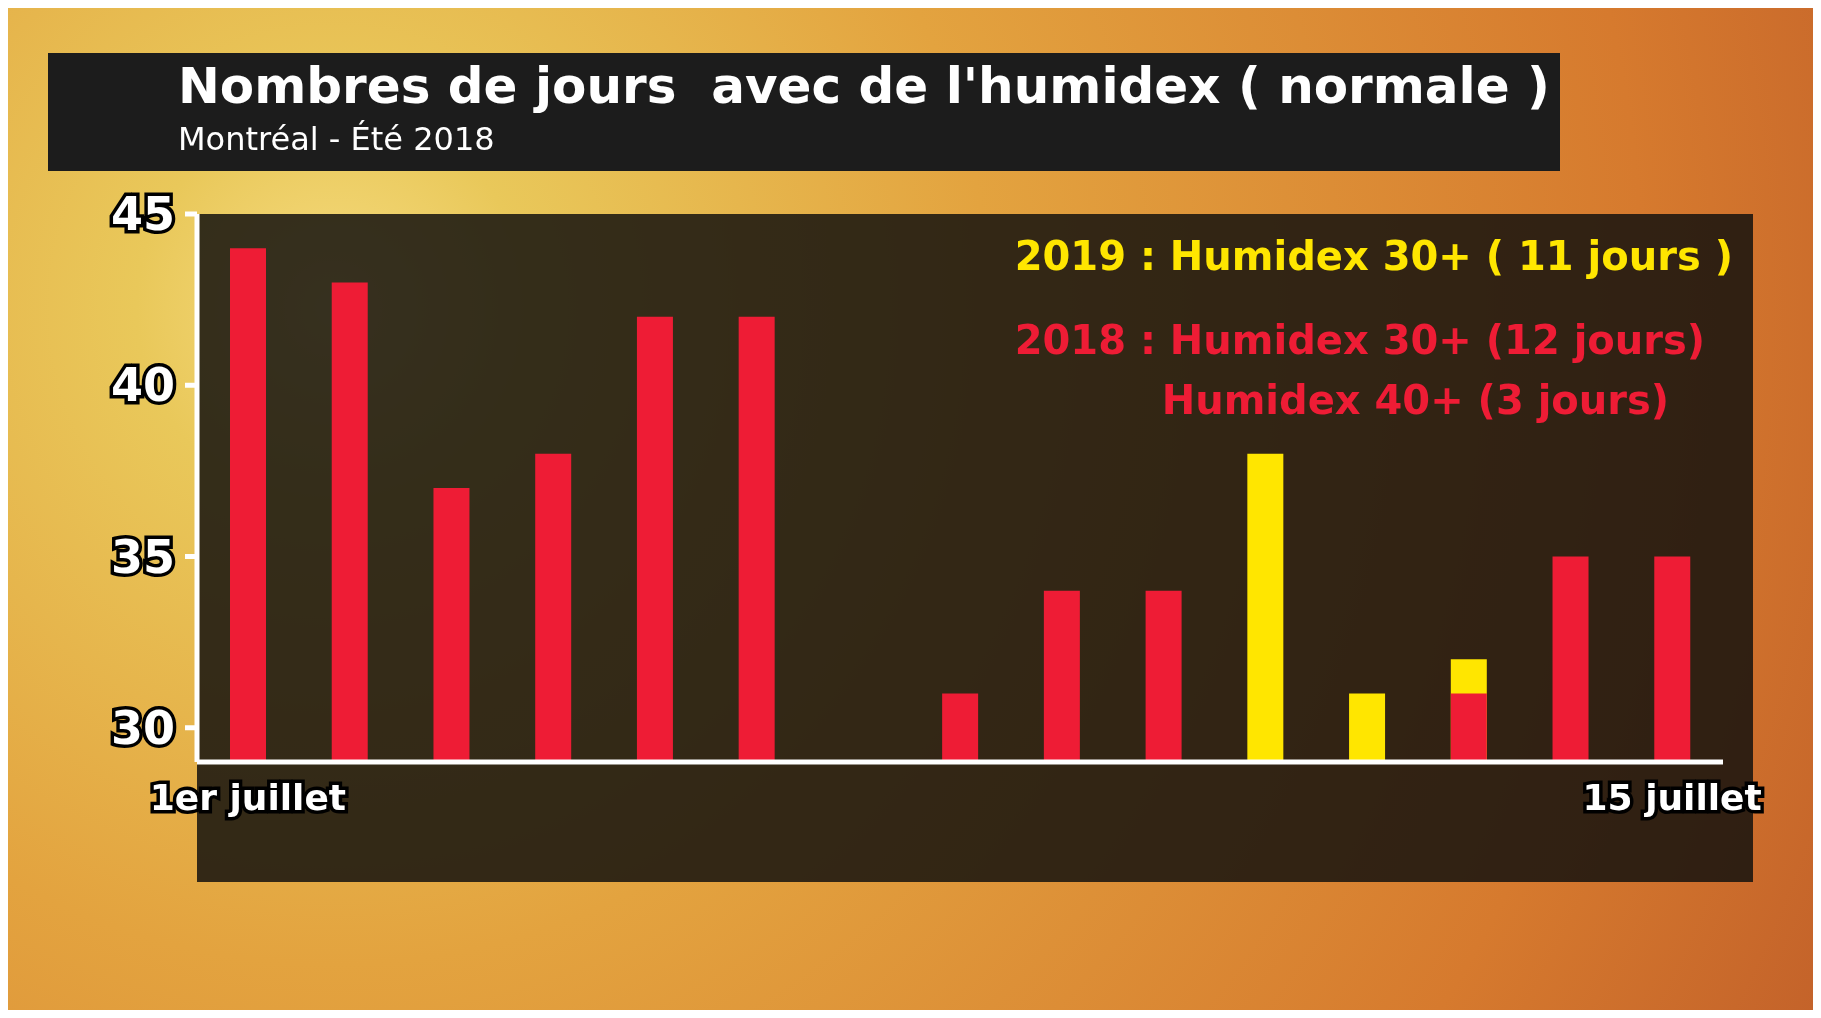  What do you see at coordinates (337, 139) in the screenshot?
I see `chart-subtitle: Montréal - Été 2018` at bounding box center [337, 139].